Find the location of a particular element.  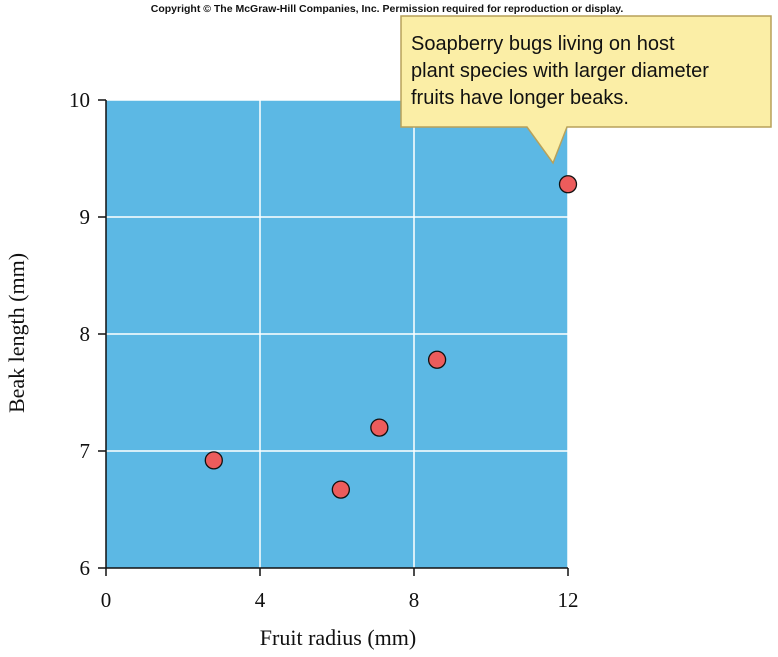

y-tick-label: 10 is located at coordinates (79, 100).